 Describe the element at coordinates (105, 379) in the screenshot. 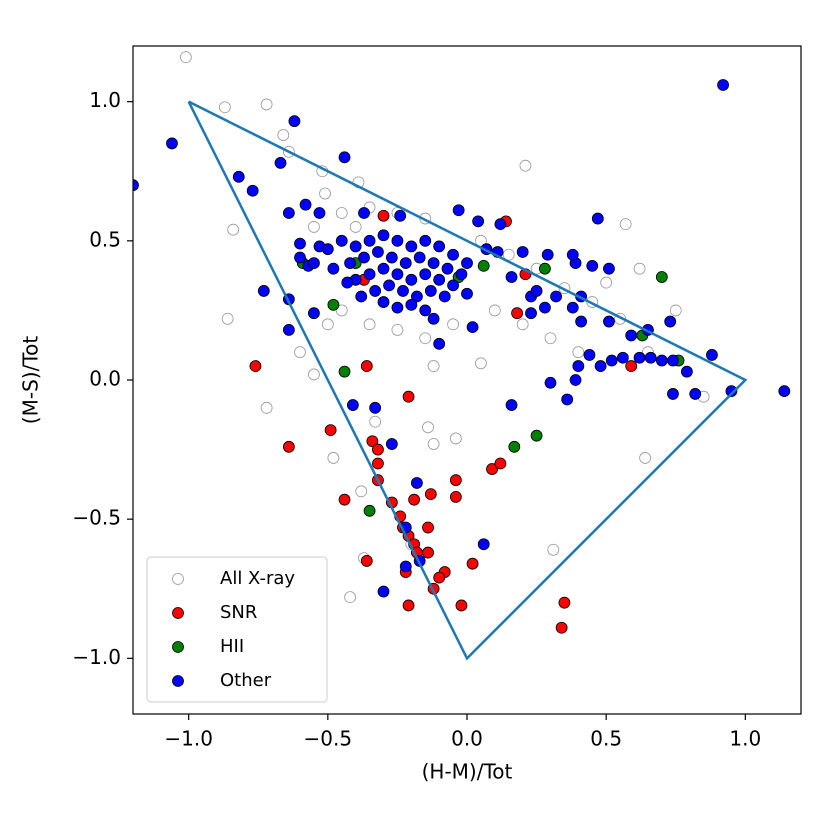

I see `y-tick-label: 0.0` at that location.